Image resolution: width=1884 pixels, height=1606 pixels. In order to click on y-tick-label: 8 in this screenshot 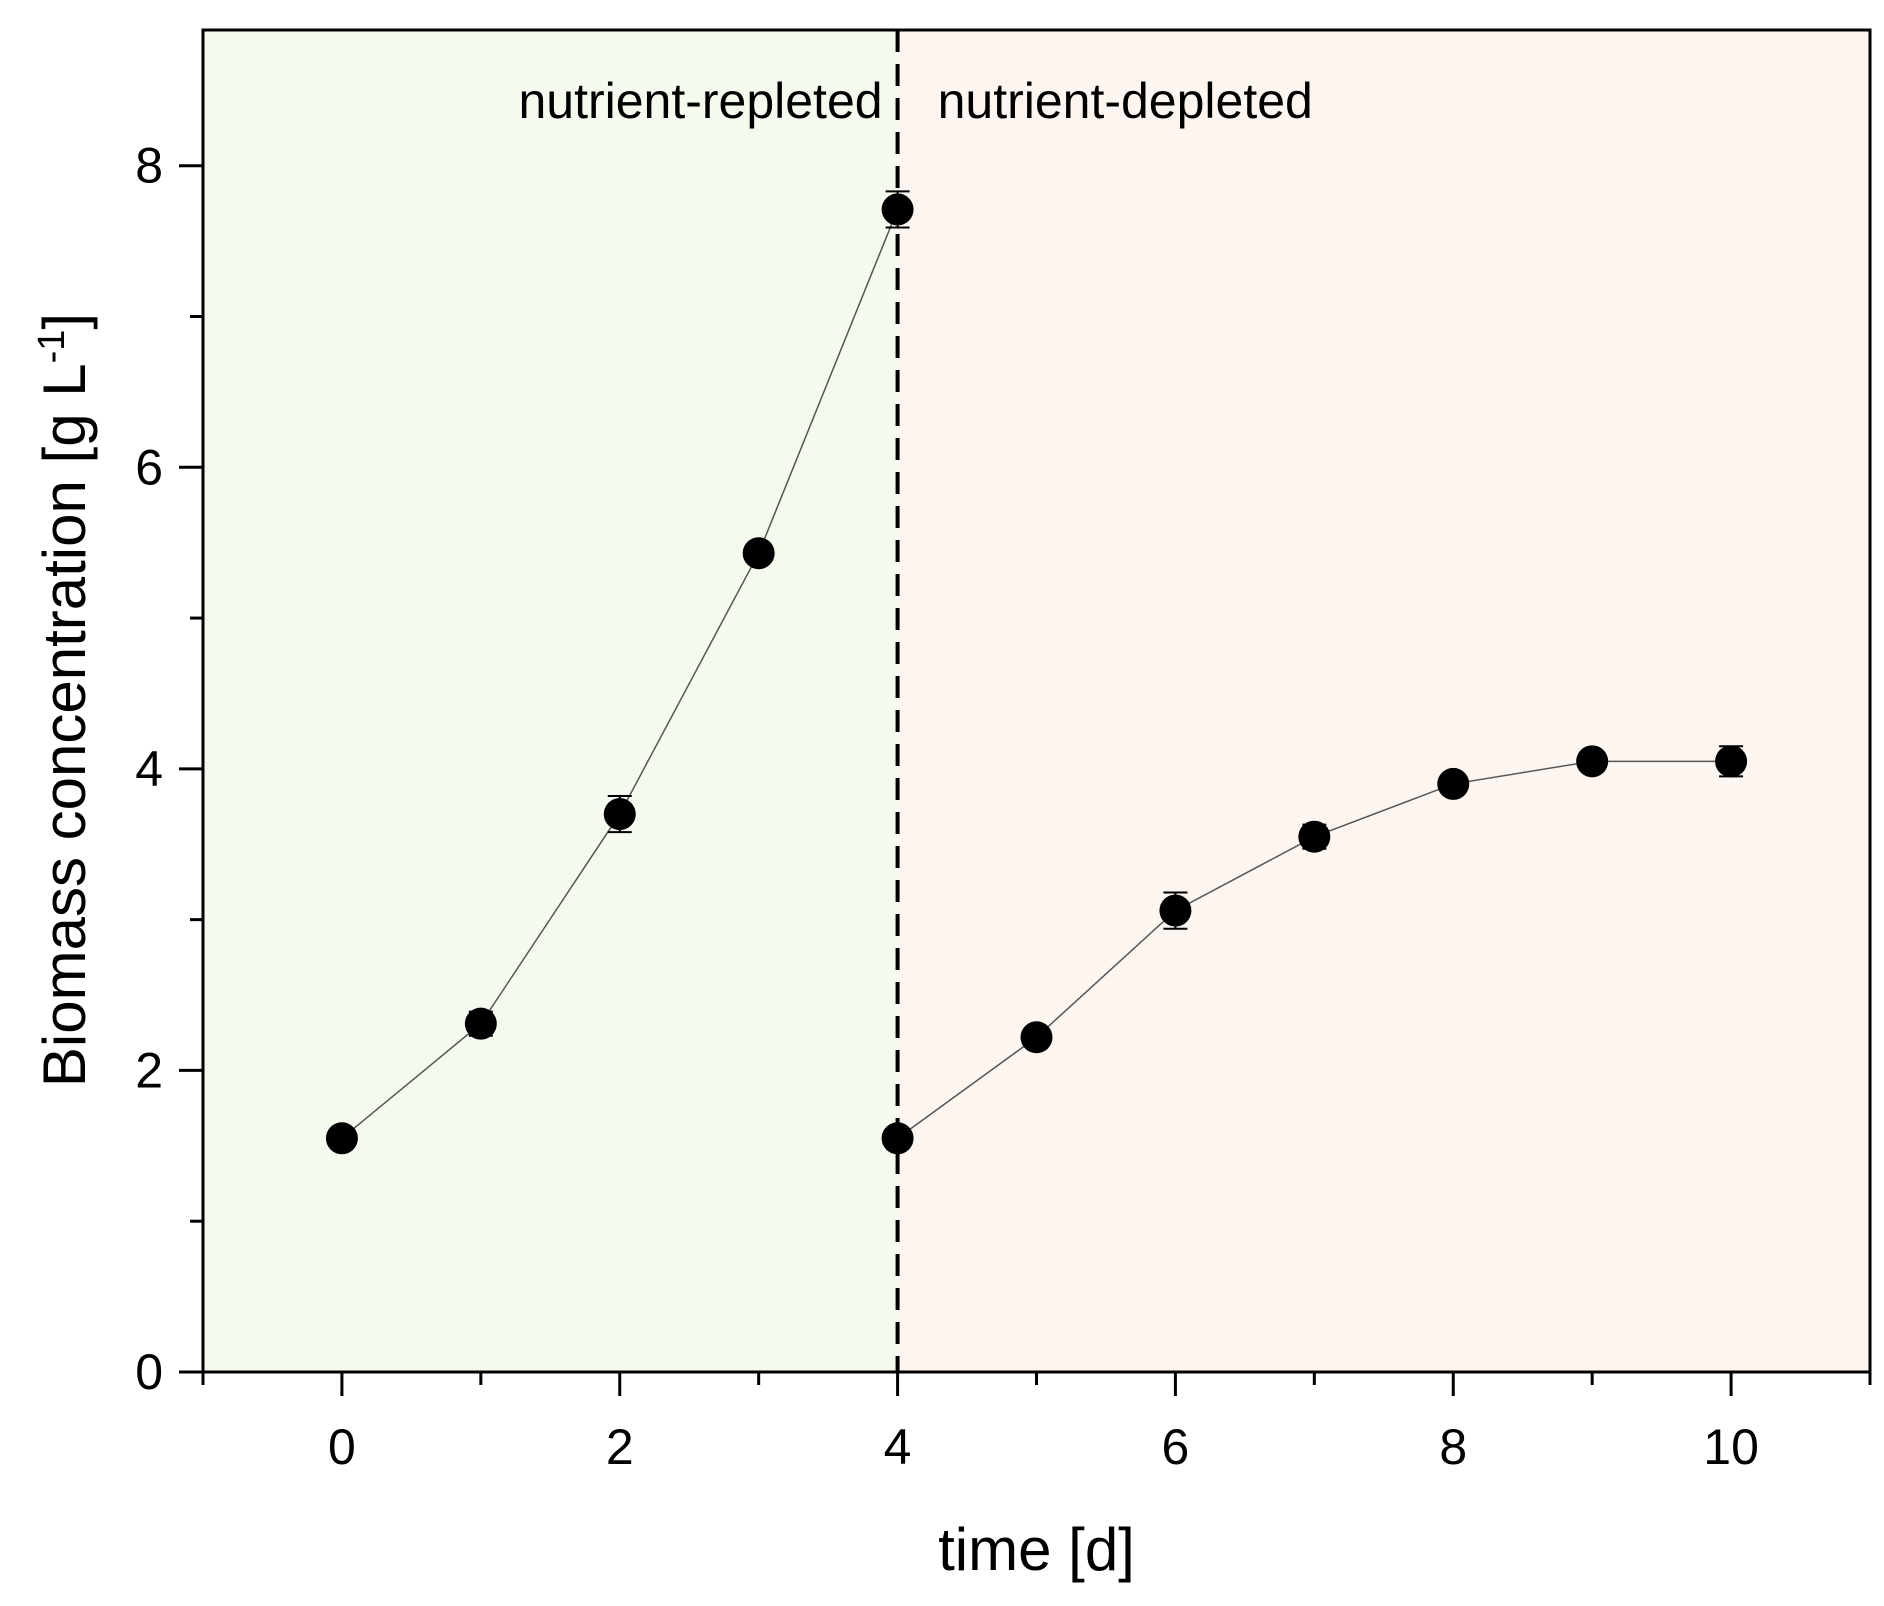, I will do `click(149, 166)`.